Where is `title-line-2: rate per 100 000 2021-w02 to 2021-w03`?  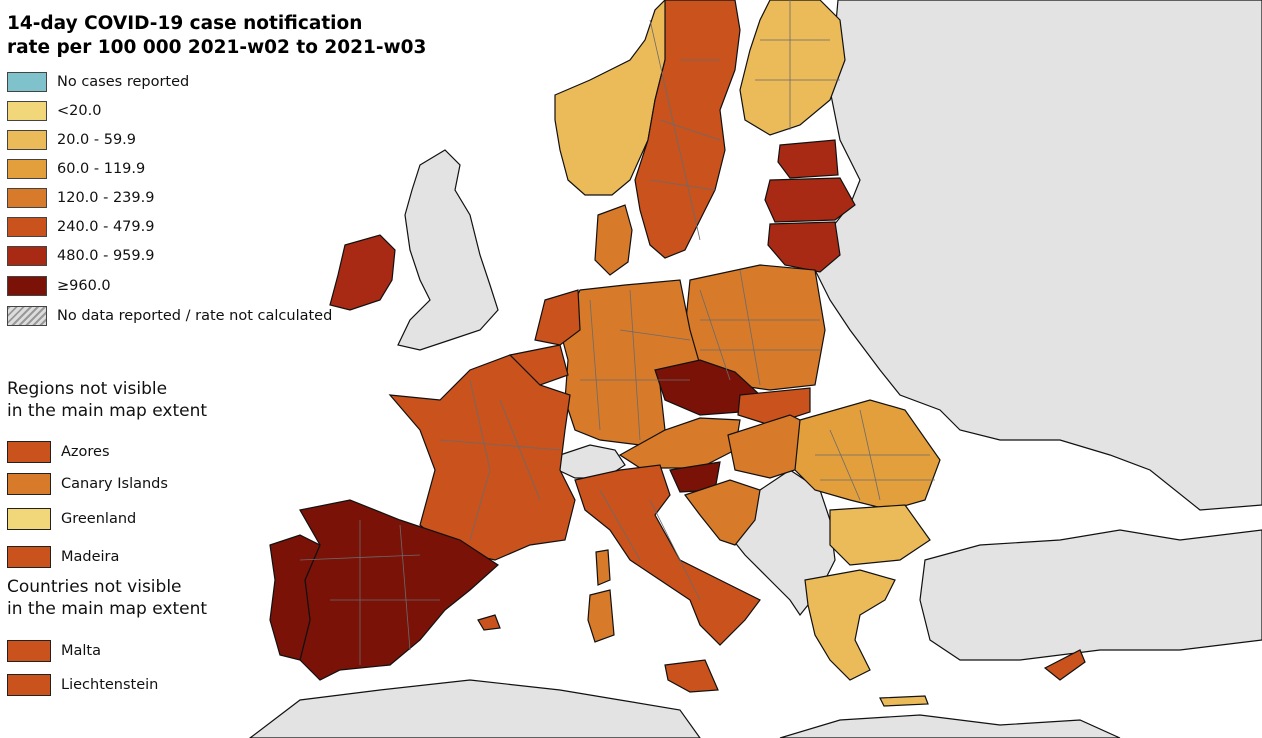
title-line-2: rate per 100 000 2021-w02 to 2021-w03 is located at coordinates (217, 47).